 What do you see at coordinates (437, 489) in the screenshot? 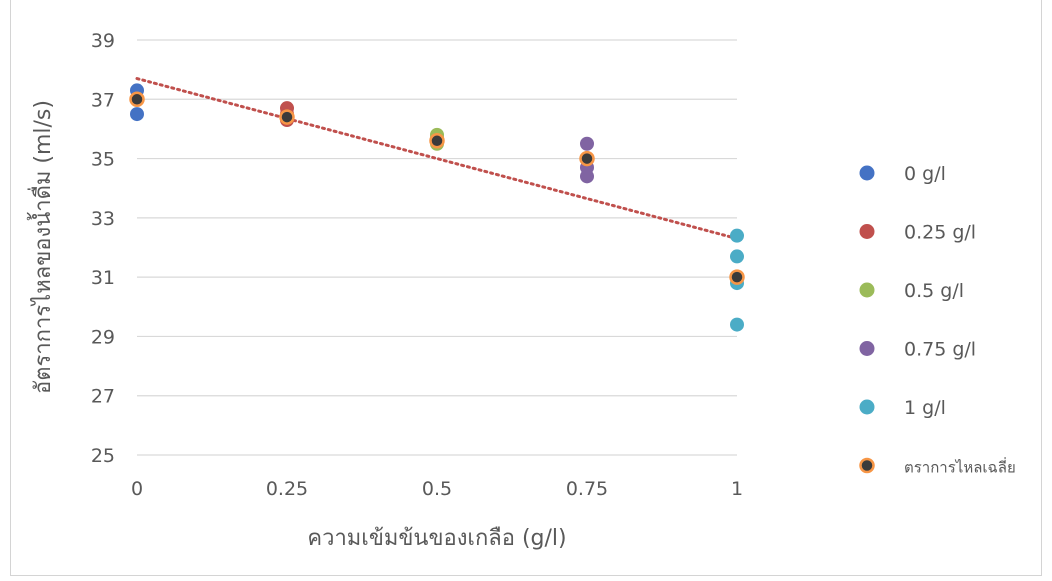
I see `x-tick-label-2: 0.5` at bounding box center [437, 489].